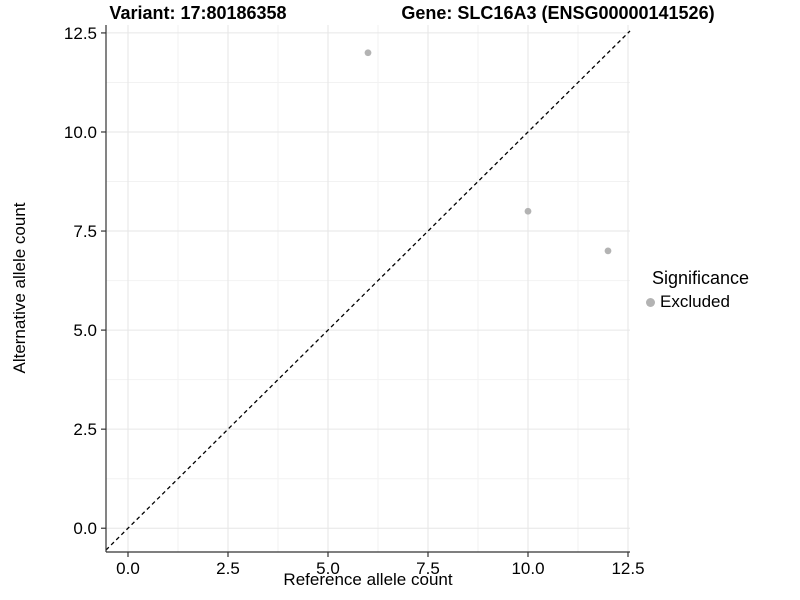 Image resolution: width=800 pixels, height=600 pixels. What do you see at coordinates (701, 278) in the screenshot?
I see `legend-title: Significance` at bounding box center [701, 278].